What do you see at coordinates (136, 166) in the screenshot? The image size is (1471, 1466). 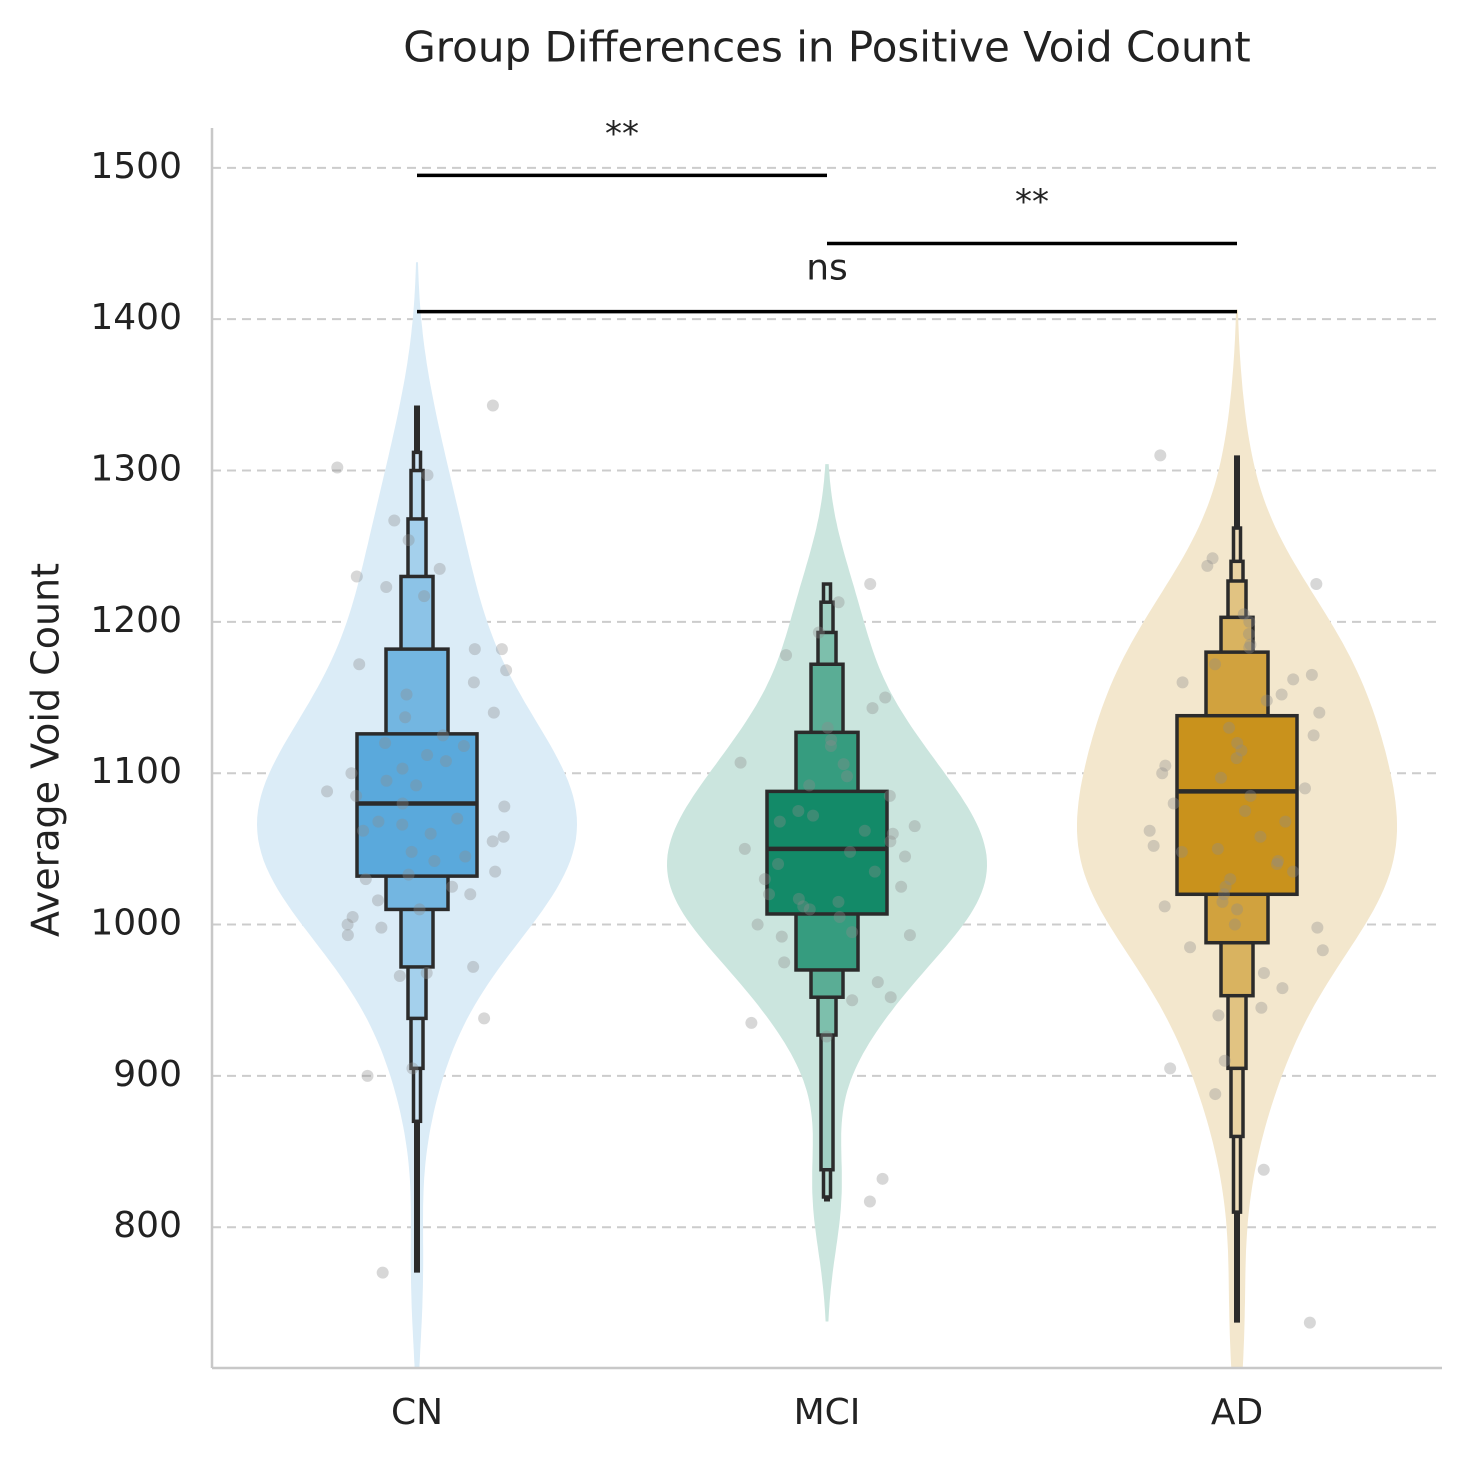 I see `y-tick-label: 1500` at bounding box center [136, 166].